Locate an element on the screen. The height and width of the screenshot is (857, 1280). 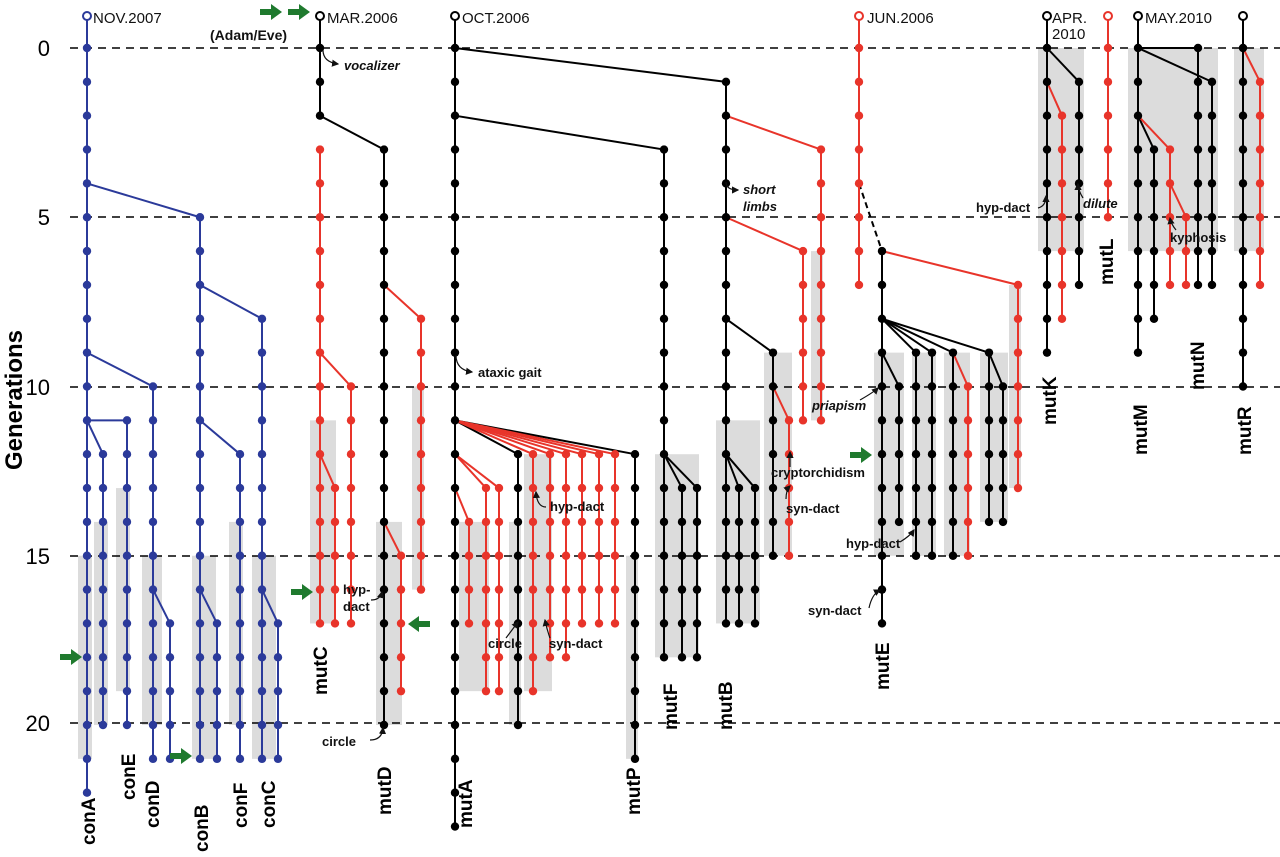
line-name-conC: conC is located at coordinates (269, 804).